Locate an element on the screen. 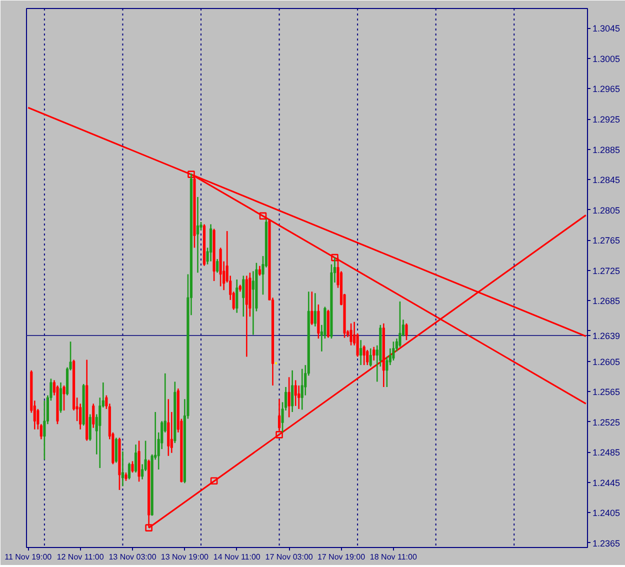 This screenshot has width=625, height=567. y-tick-label: 1.3005 is located at coordinates (606, 59).